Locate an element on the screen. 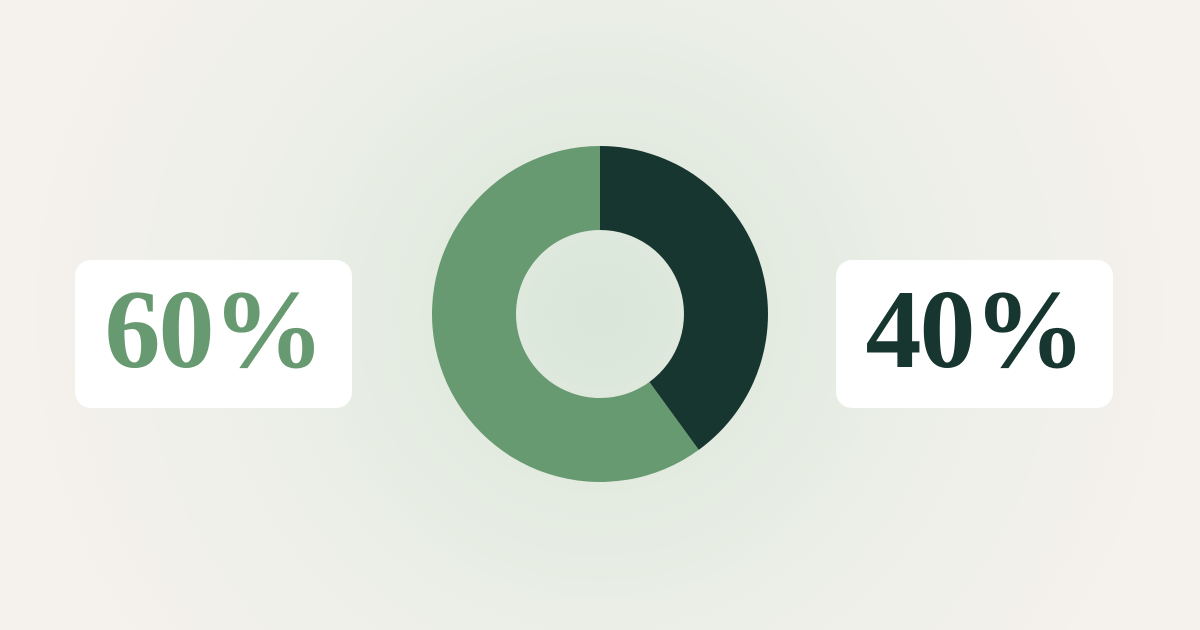 The width and height of the screenshot is (1200, 630). percent-card-green: 60% is located at coordinates (213, 334).